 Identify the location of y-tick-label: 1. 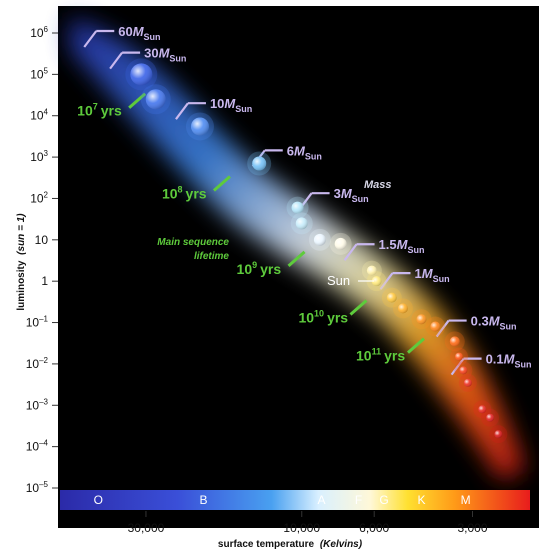
(44, 281).